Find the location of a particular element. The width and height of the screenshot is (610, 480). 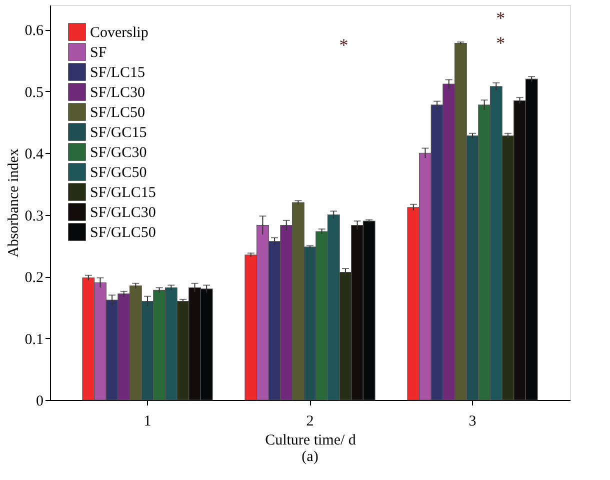

legend-label: SF is located at coordinates (98, 53).